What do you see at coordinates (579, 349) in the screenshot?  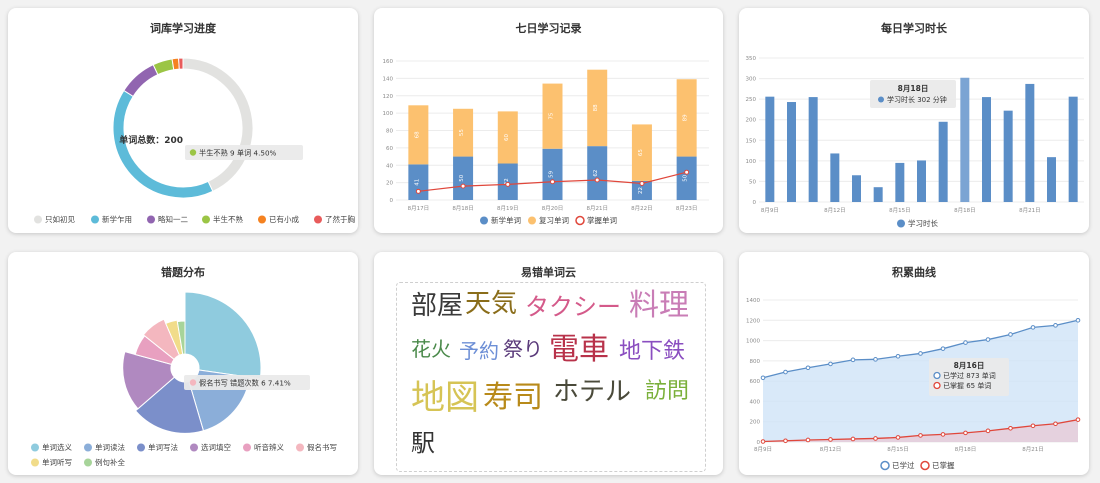 I see `cloud-word: 電車` at bounding box center [579, 349].